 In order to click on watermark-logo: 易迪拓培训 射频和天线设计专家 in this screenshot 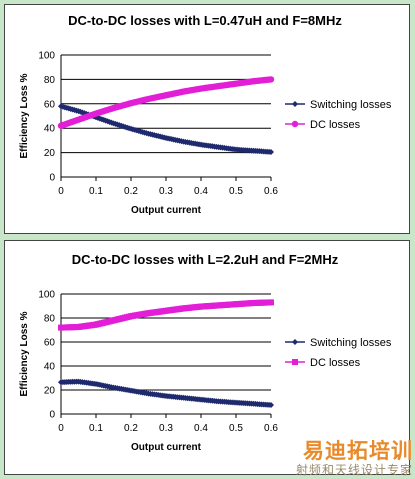, I will do `click(354, 458)`.